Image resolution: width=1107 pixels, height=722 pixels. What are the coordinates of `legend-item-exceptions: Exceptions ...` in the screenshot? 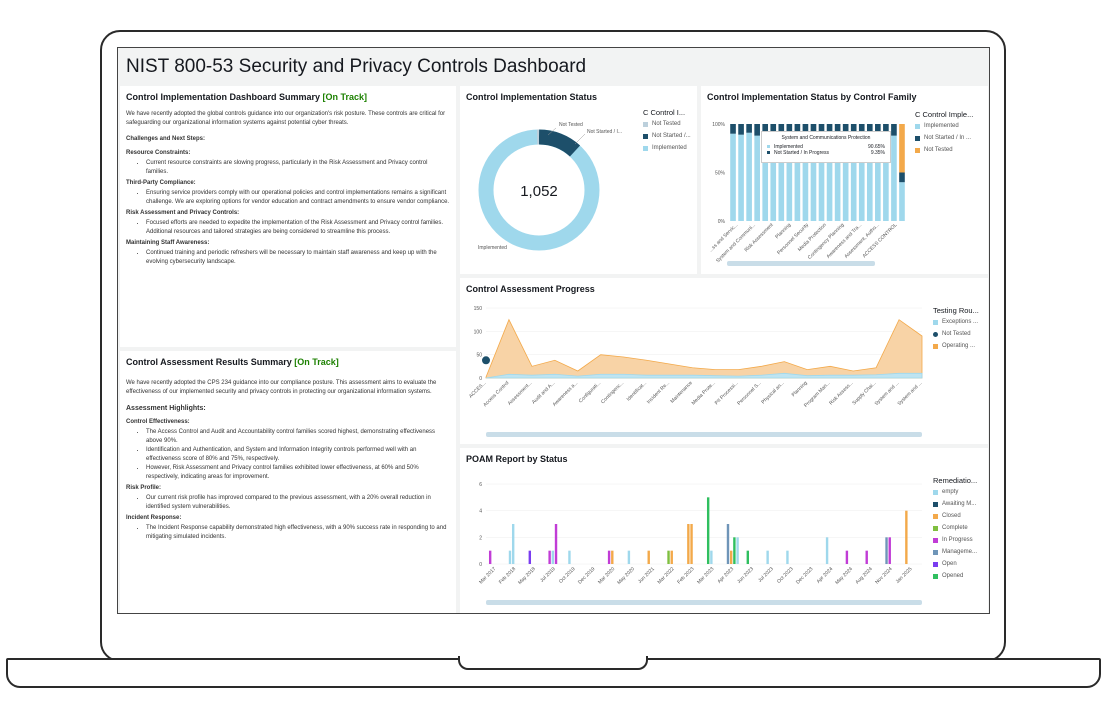 It's located at (956, 322).